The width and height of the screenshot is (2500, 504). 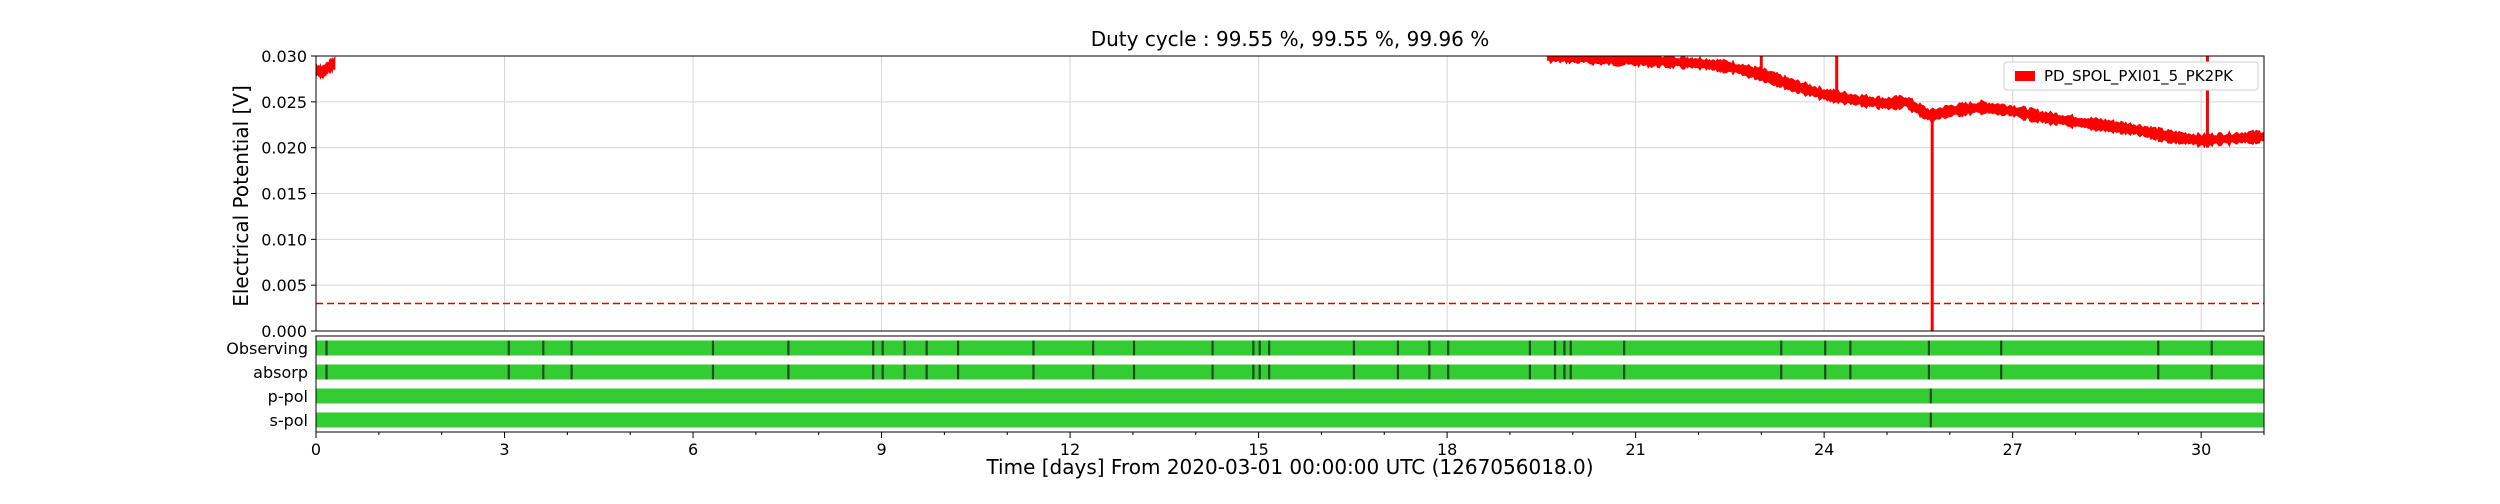 What do you see at coordinates (1258, 449) in the screenshot?
I see `x-tick-label: 15` at bounding box center [1258, 449].